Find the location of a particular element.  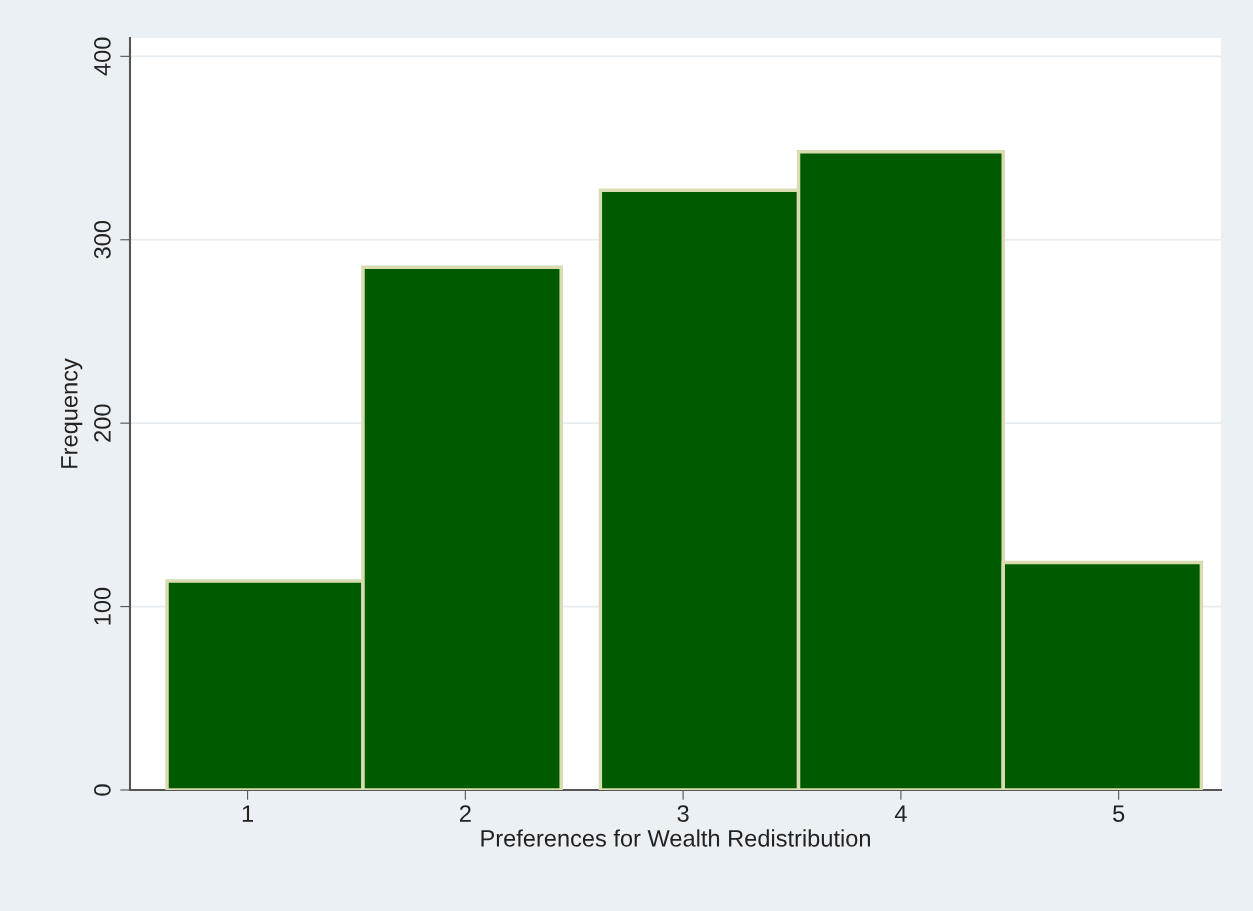

x-tick-label: 4 is located at coordinates (900, 813).